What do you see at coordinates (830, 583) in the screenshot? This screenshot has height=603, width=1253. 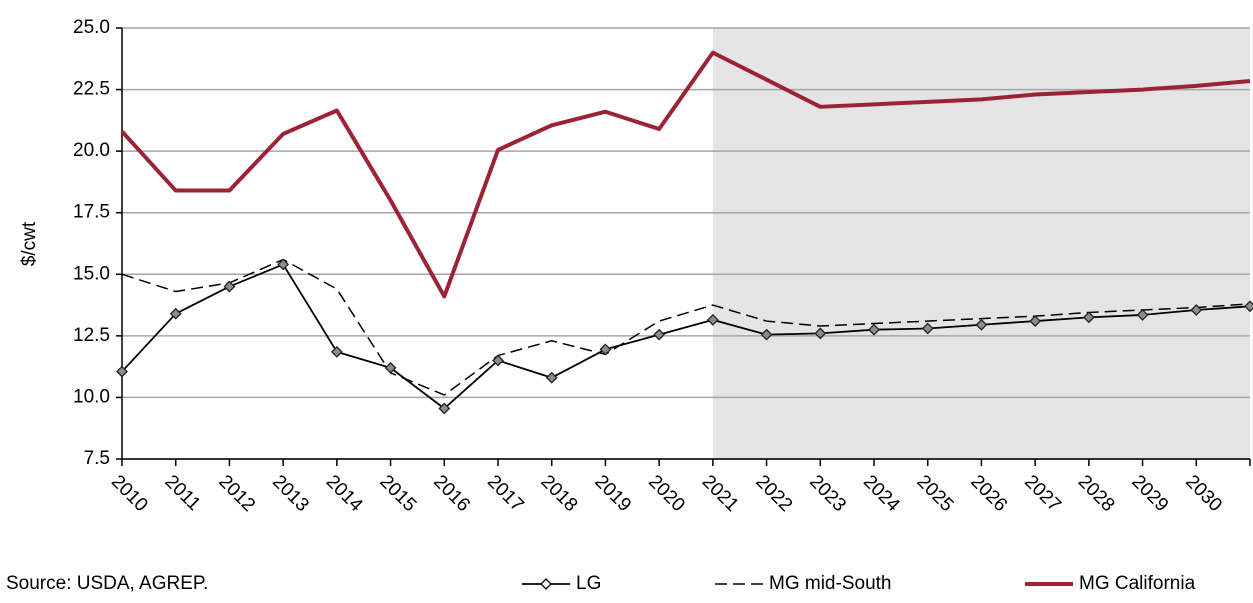 I see `legend-label: MG mid-South` at bounding box center [830, 583].